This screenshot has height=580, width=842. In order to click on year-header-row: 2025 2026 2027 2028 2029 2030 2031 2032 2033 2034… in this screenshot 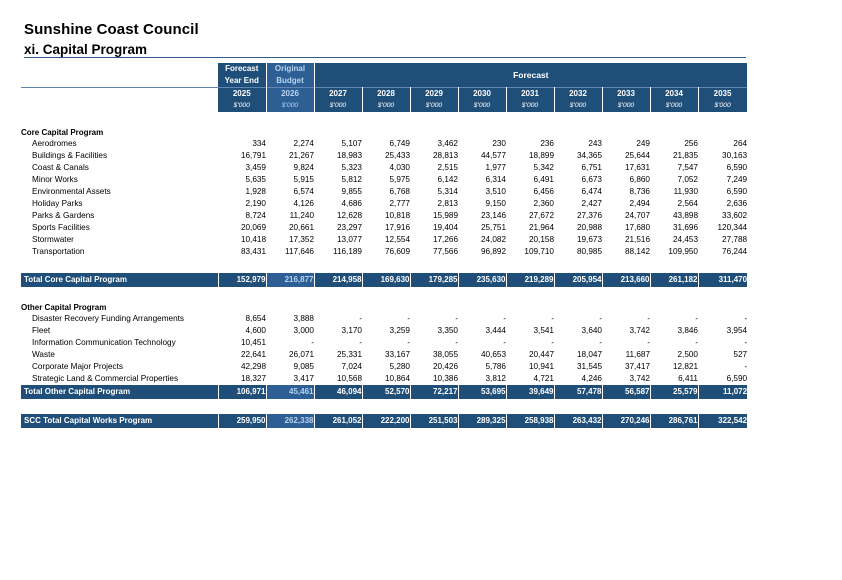, I will do `click(384, 93)`.